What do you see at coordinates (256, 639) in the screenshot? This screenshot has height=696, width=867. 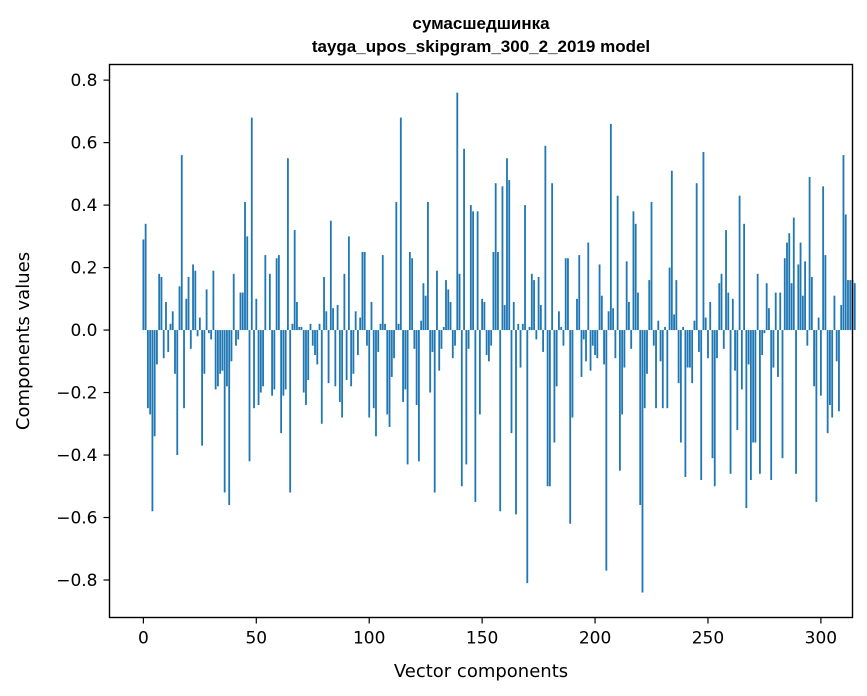 I see `x-tick-label: 50` at bounding box center [256, 639].